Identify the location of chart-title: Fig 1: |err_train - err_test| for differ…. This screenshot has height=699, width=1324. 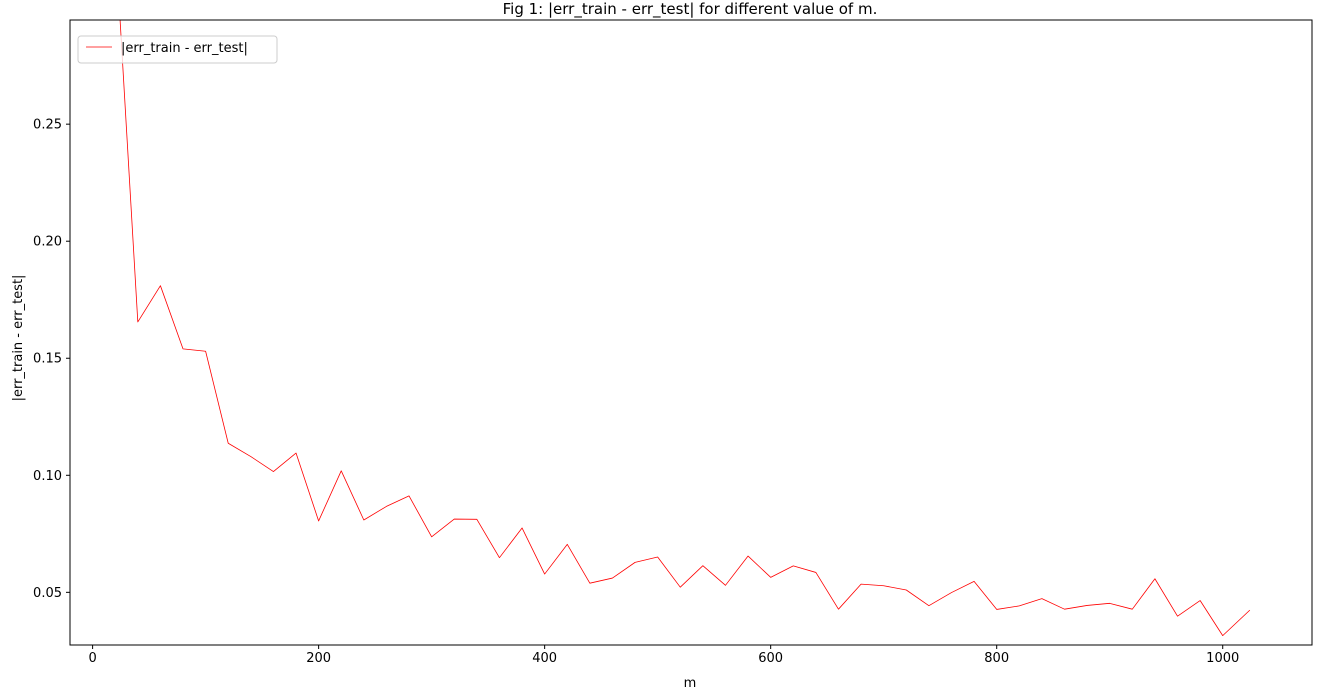
(690, 9).